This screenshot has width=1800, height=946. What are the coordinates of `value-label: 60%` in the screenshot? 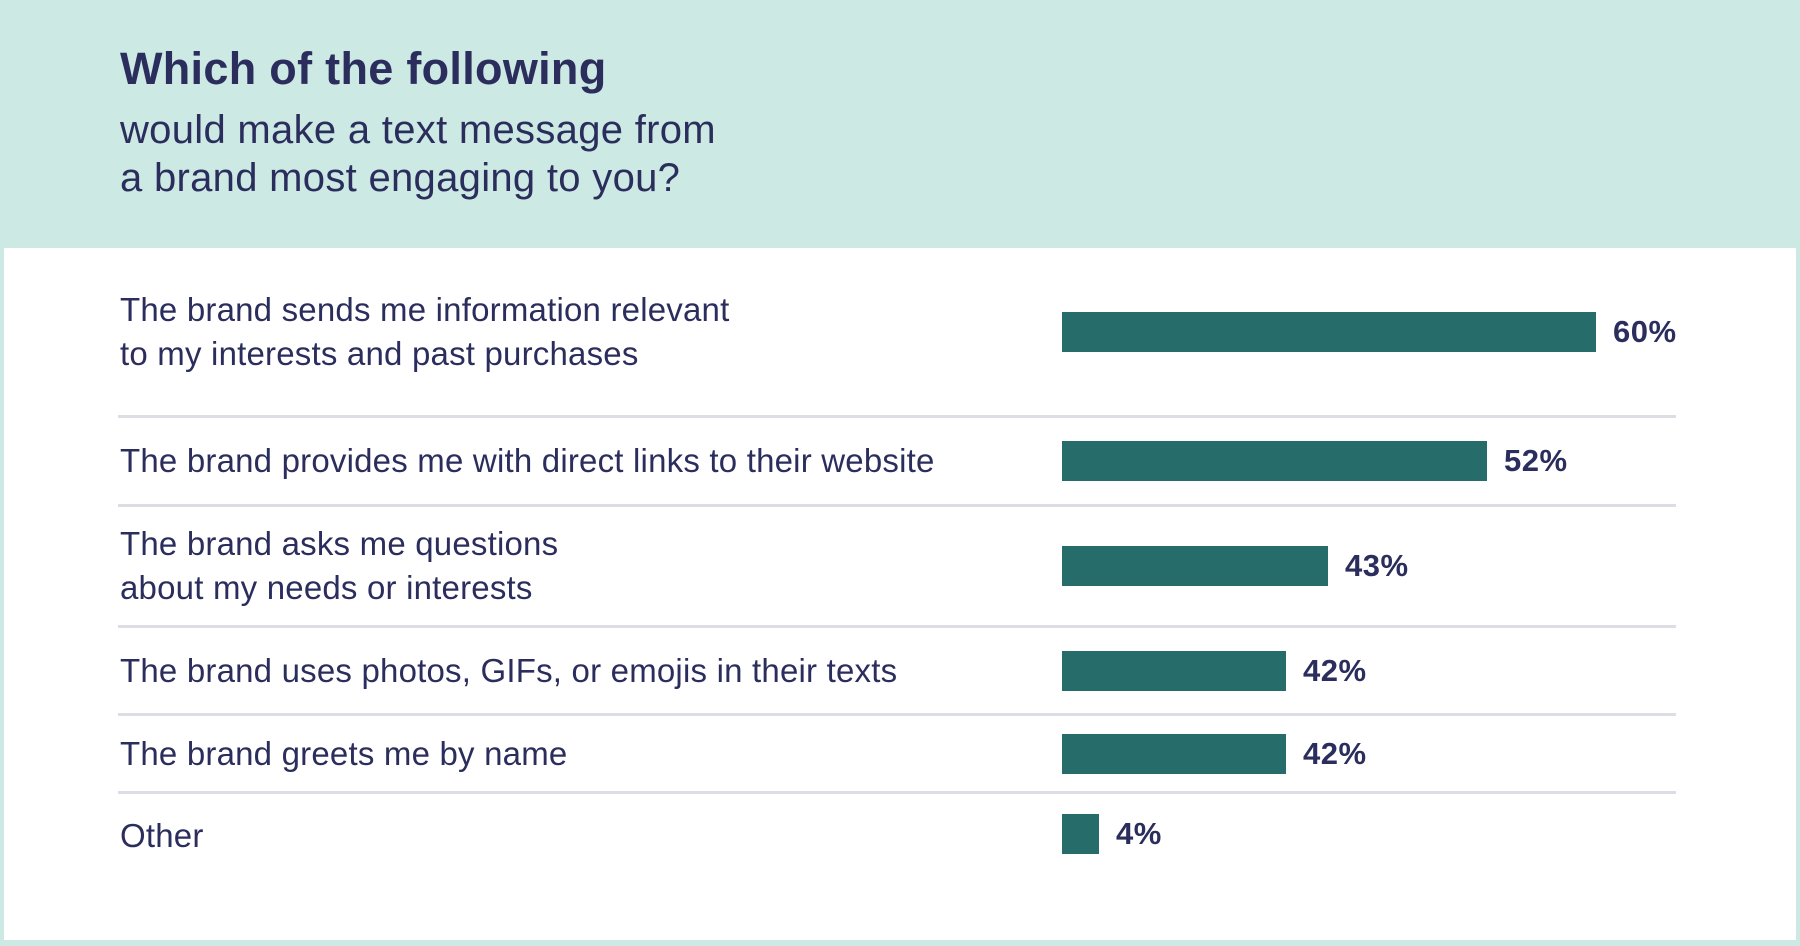 It's located at (1645, 331).